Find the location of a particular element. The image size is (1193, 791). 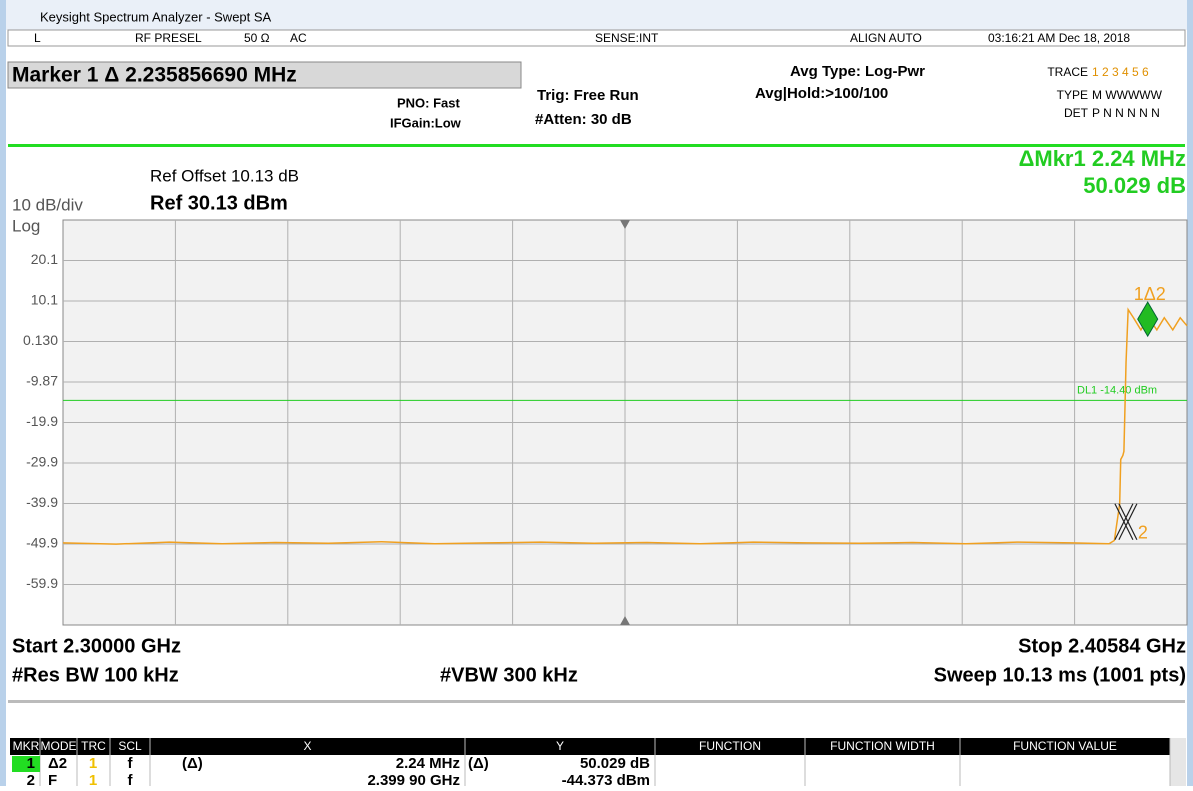

column-header: MKR is located at coordinates (26, 746).